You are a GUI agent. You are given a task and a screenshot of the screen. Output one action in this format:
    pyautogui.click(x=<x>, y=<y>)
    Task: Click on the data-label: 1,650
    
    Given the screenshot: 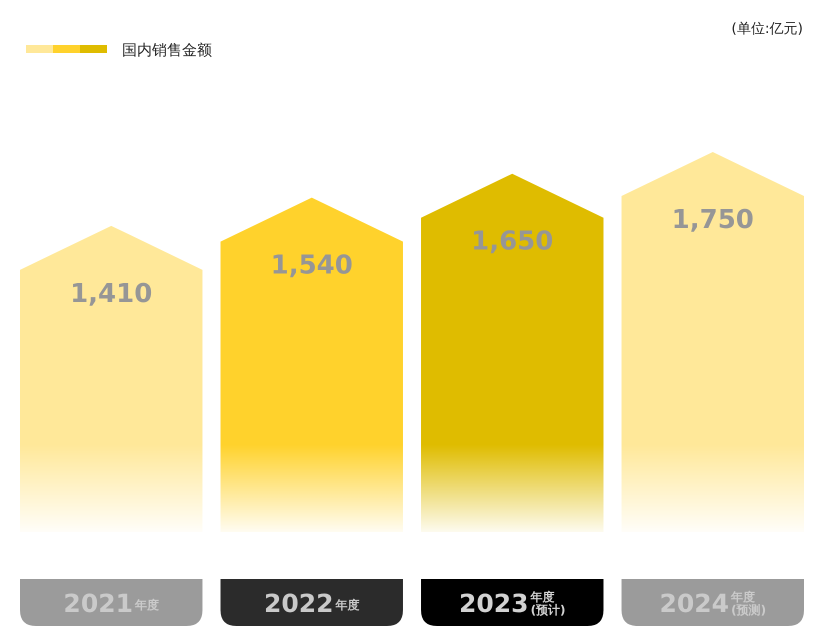 What is the action you would take?
    pyautogui.click(x=512, y=241)
    